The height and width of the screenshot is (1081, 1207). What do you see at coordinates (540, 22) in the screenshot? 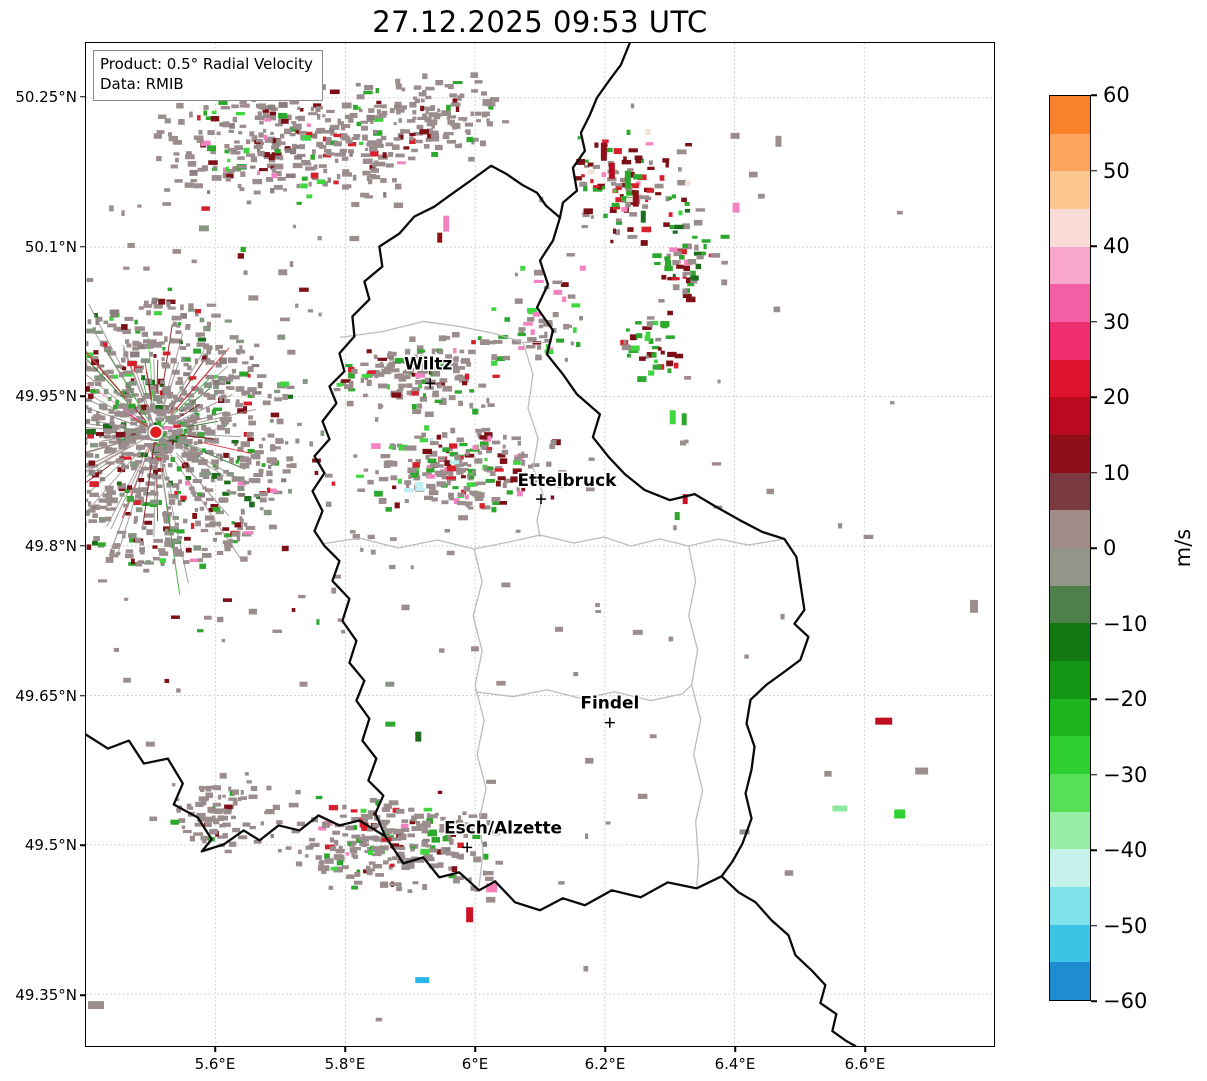
I see `plot-title: 27.12.2025 09:53 UTC` at bounding box center [540, 22].